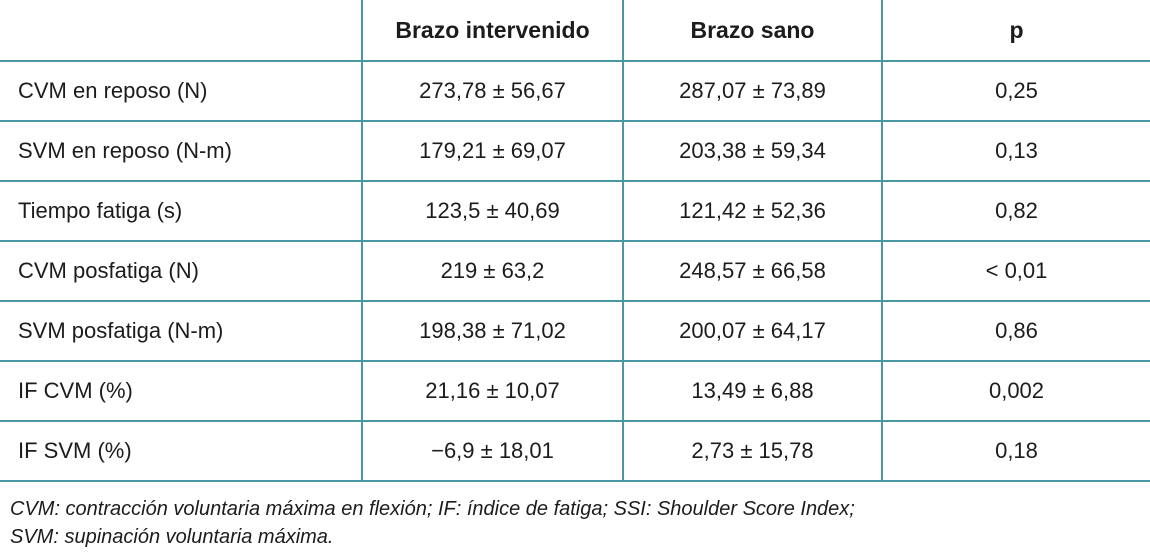 The height and width of the screenshot is (559, 1150). I want to click on value-cell-intervenido: 21,16 ± 10,07, so click(492, 391).